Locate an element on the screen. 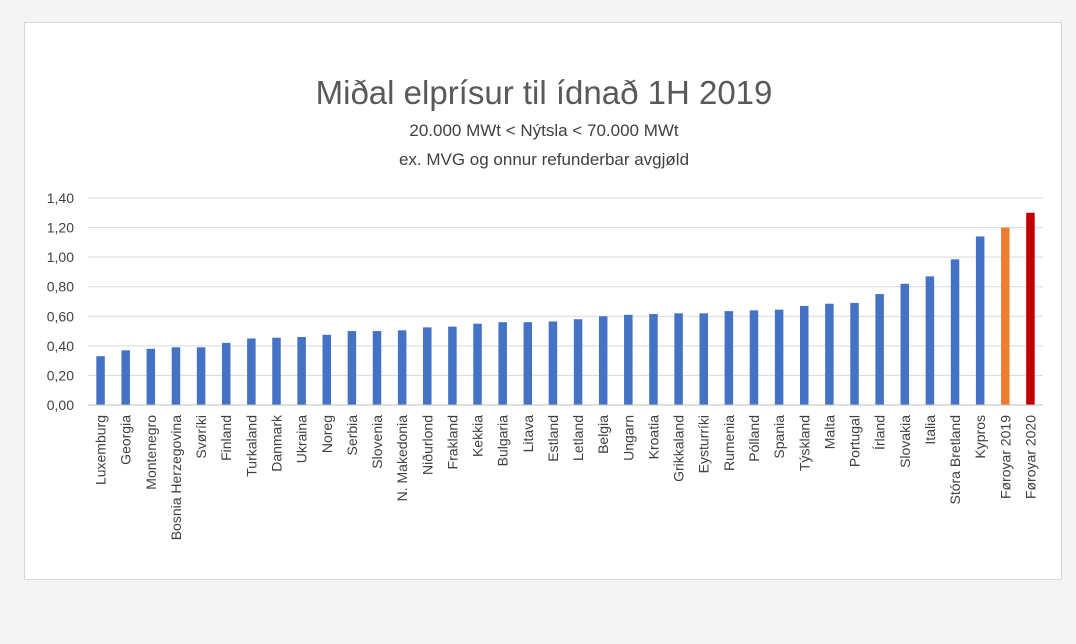 The width and height of the screenshot is (1076, 644). x-category-label: Rumenia is located at coordinates (729, 443).